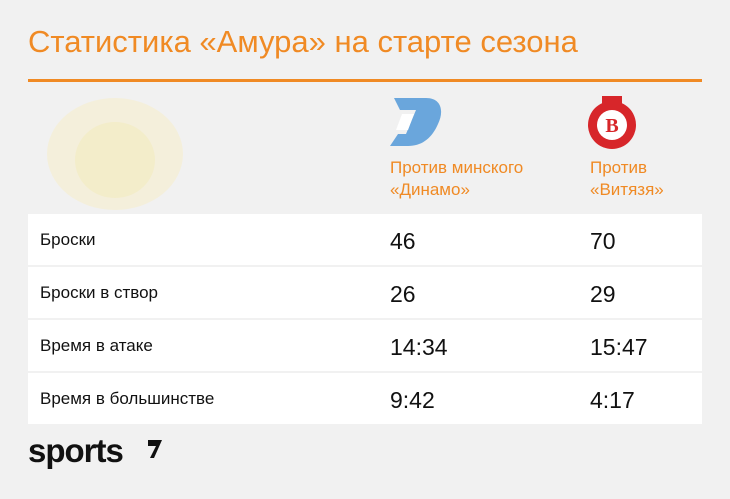 The image size is (730, 499). Describe the element at coordinates (365, 80) in the screenshot. I see `title-rule` at that location.